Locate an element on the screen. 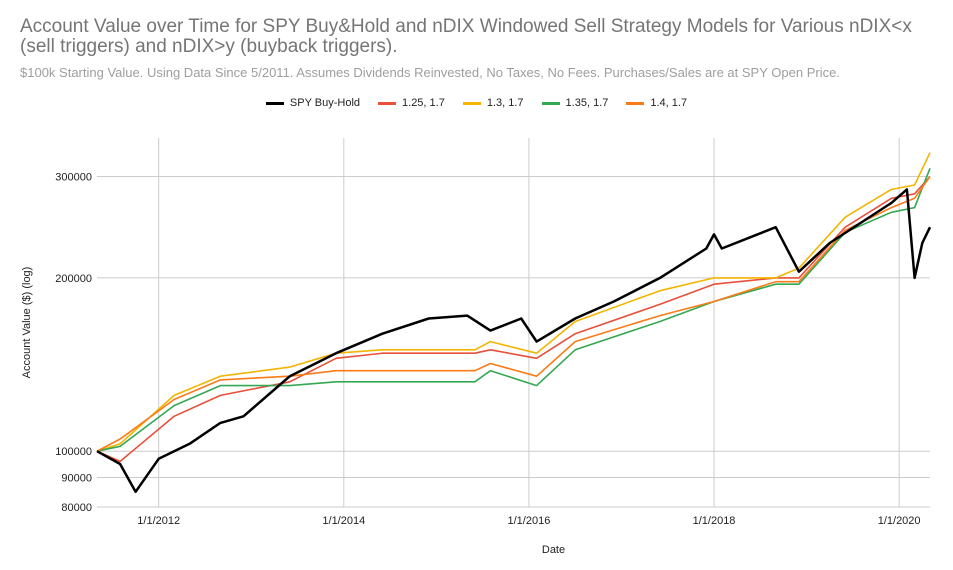 The image size is (953, 570). x-axis-title: Date is located at coordinates (553, 550).